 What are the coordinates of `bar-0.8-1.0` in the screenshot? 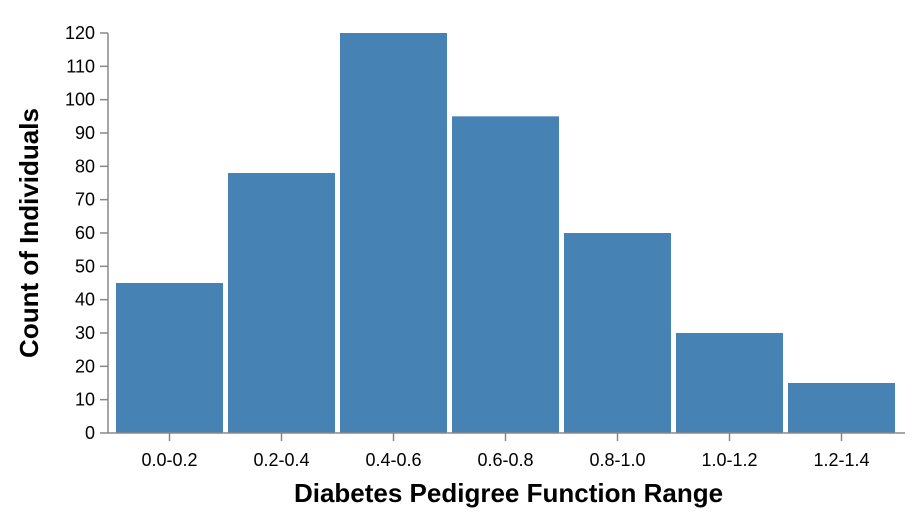 It's located at (617, 333).